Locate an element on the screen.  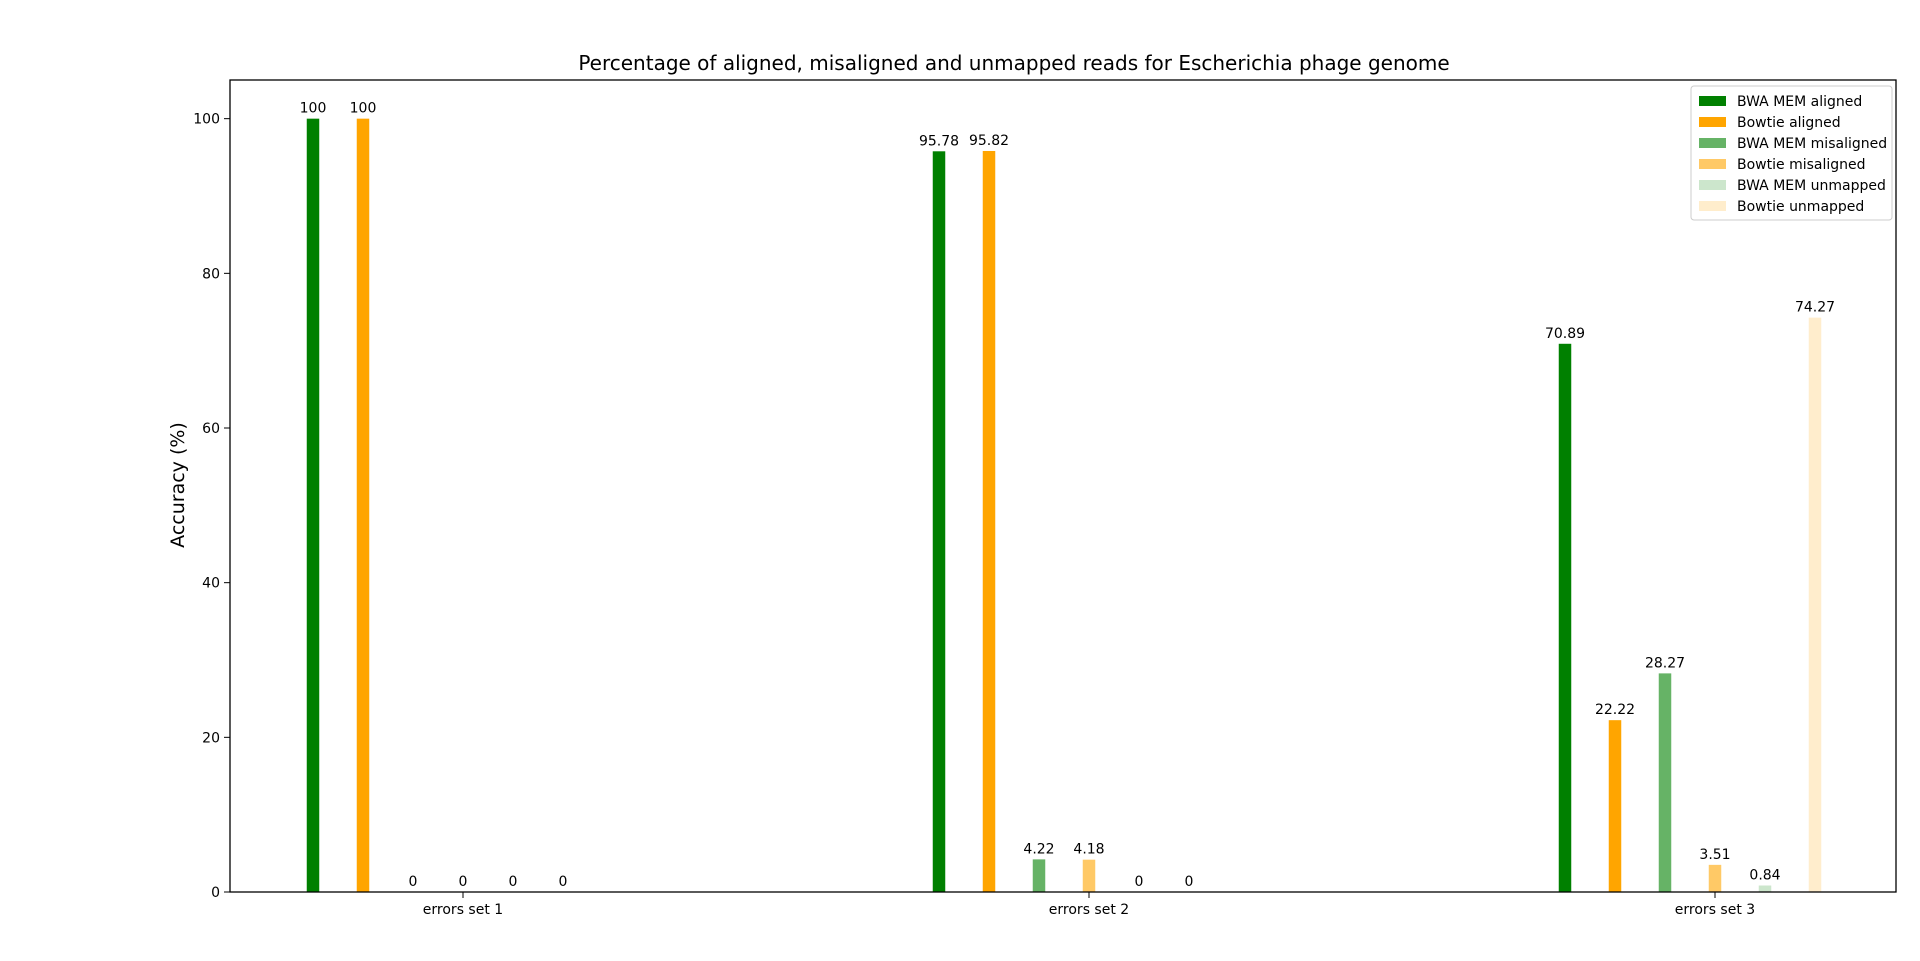
legend-label: BWA MEM misaligned is located at coordinates (1812, 144).